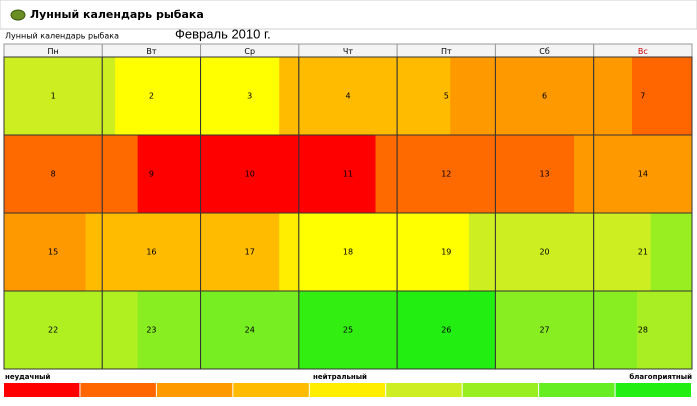 The width and height of the screenshot is (697, 406). I want to click on weekday-label: Вс, so click(643, 51).